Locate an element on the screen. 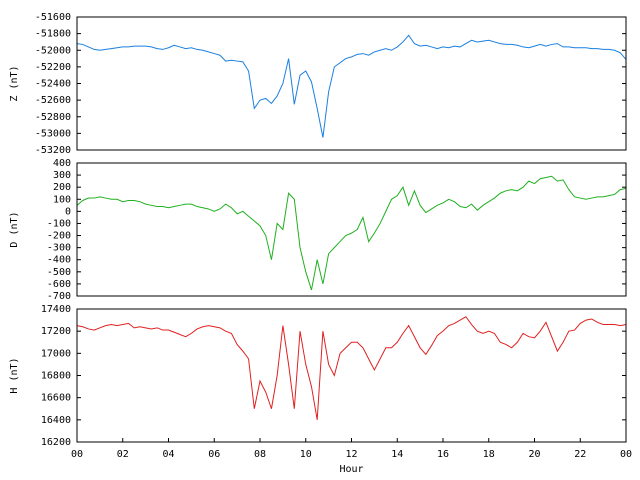 The width and height of the screenshot is (640, 480). y-tick-label: -53200 is located at coordinates (53, 150).